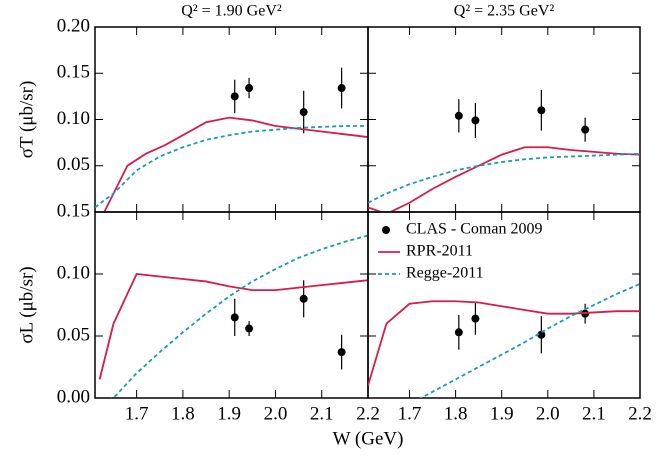 The image size is (662, 459). What do you see at coordinates (231, 11) in the screenshot?
I see `panel-title: Q² = 1.90 GeV²` at bounding box center [231, 11].